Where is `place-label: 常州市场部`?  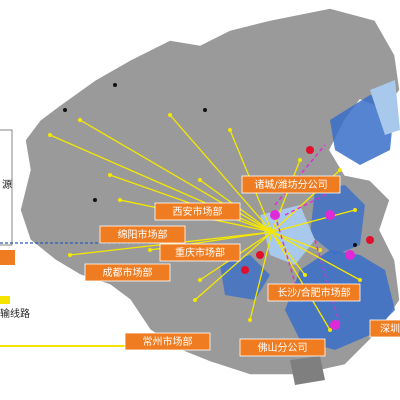
place-label: 常州市场部 is located at coordinates (168, 341).